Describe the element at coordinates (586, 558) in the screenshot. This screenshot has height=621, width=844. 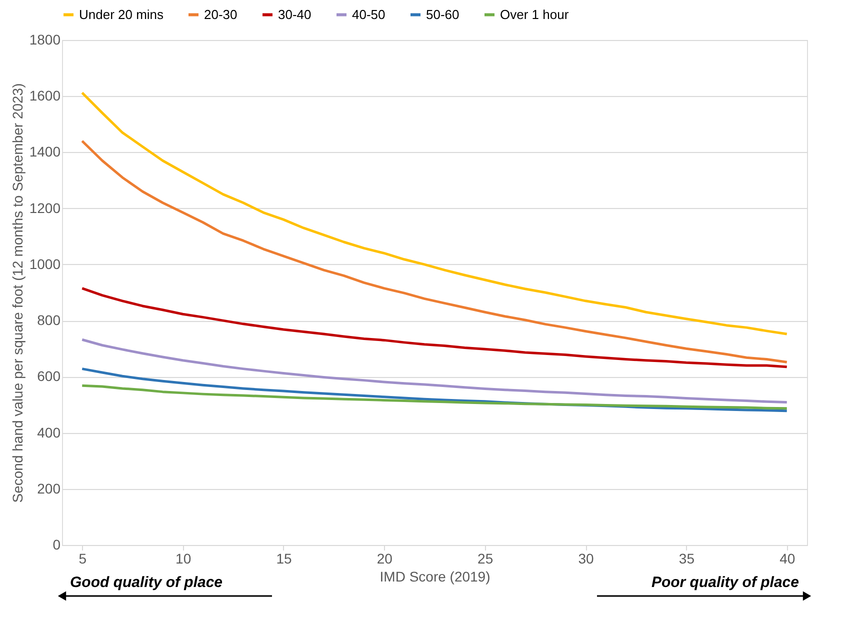
I see `x-tick-label: 30` at that location.